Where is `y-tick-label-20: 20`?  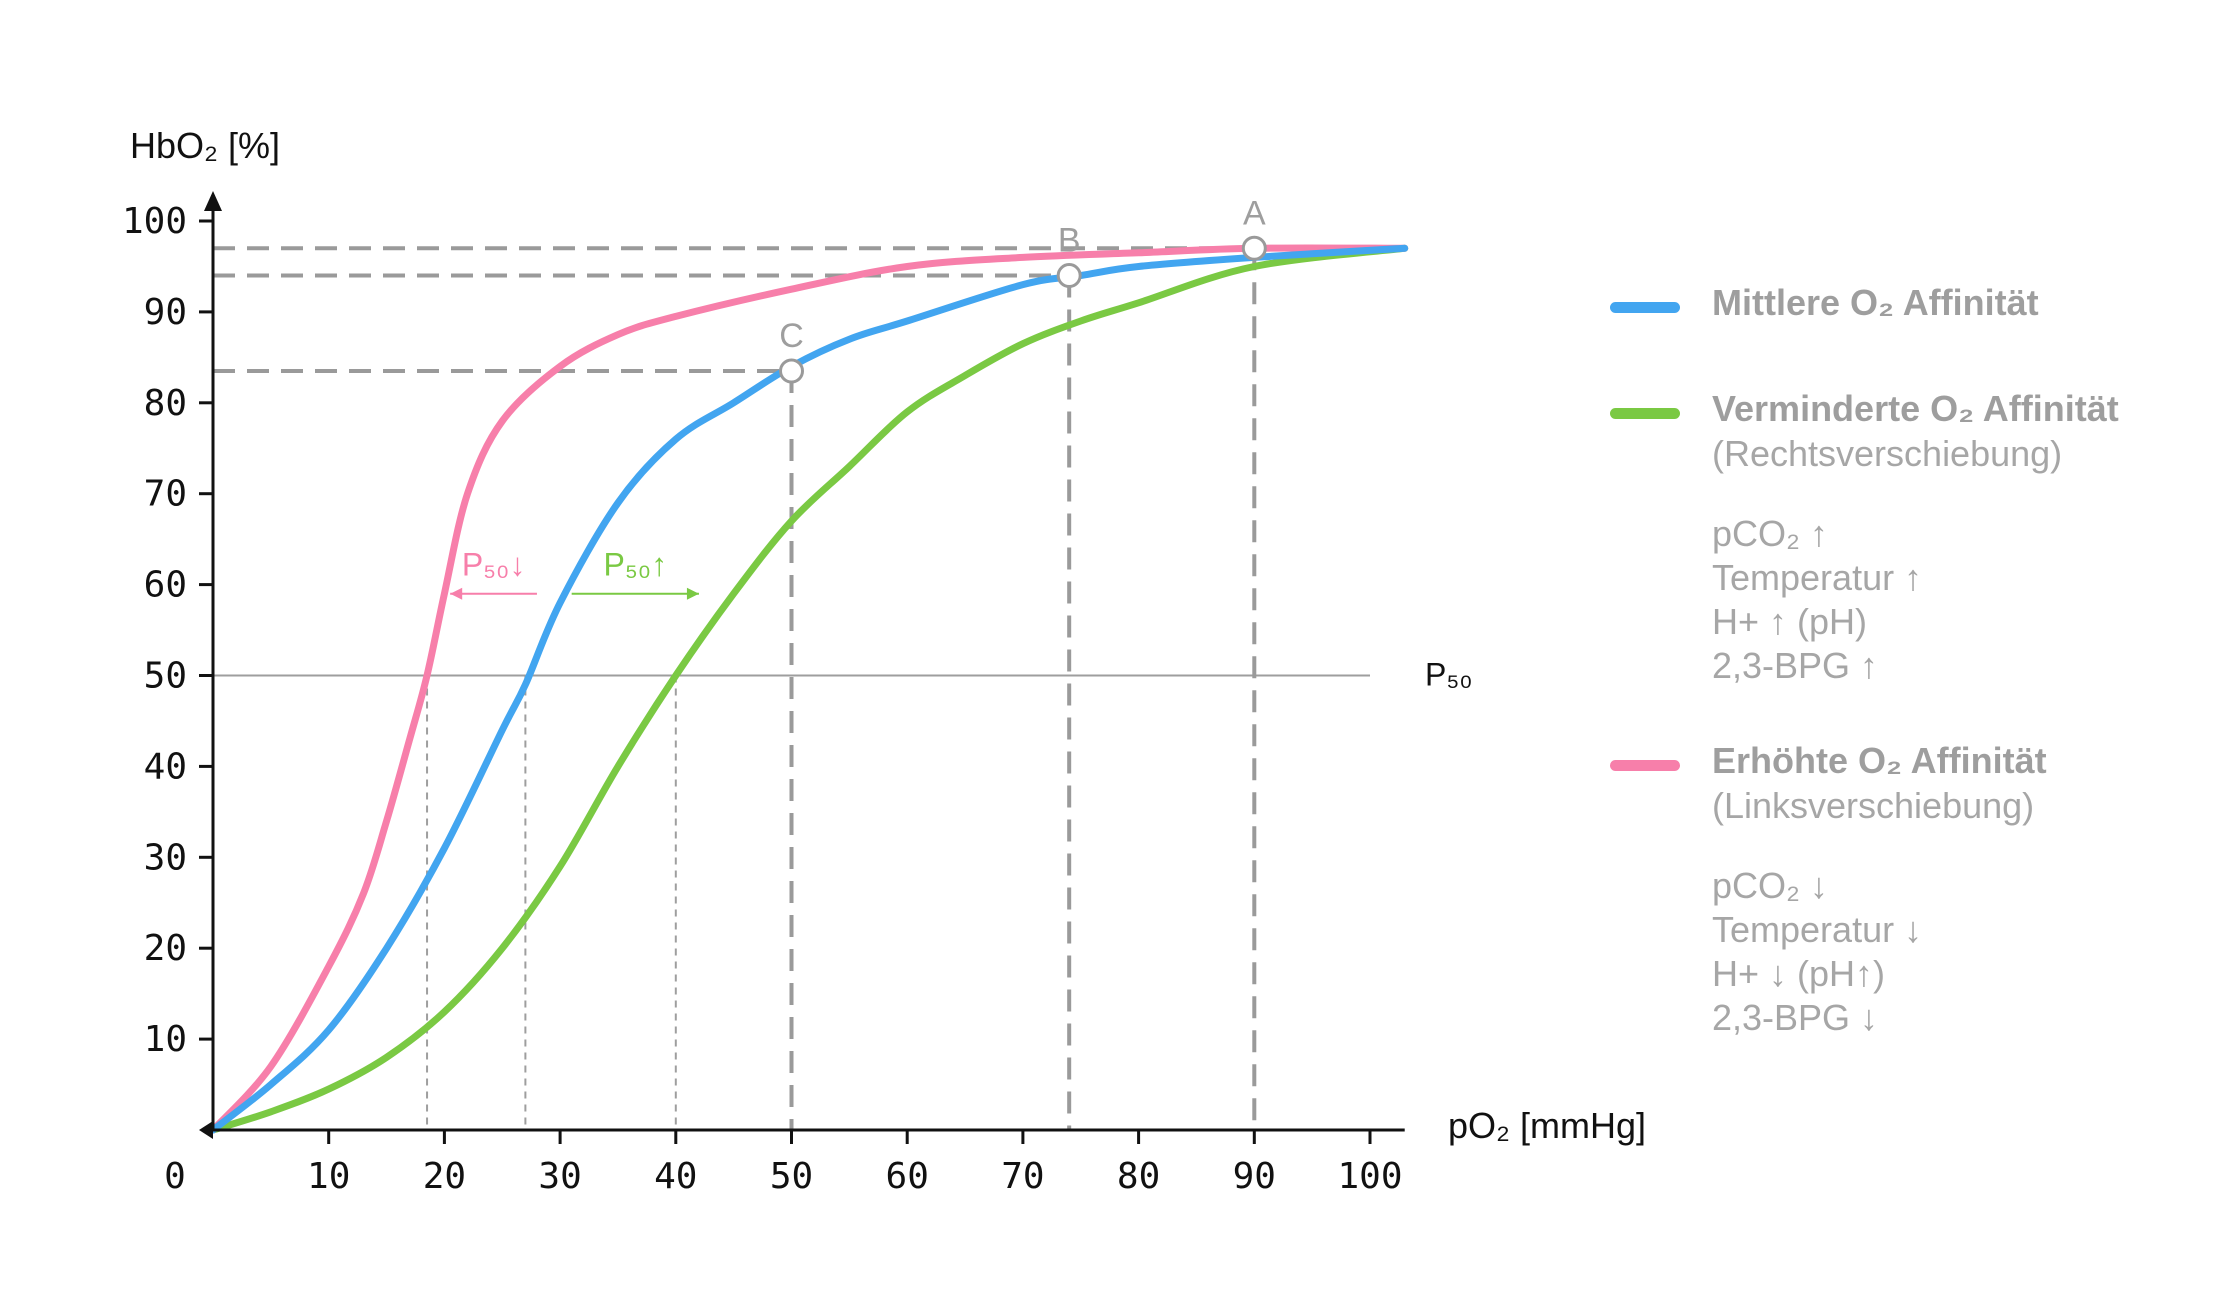
y-tick-label-20: 20 is located at coordinates (165, 948).